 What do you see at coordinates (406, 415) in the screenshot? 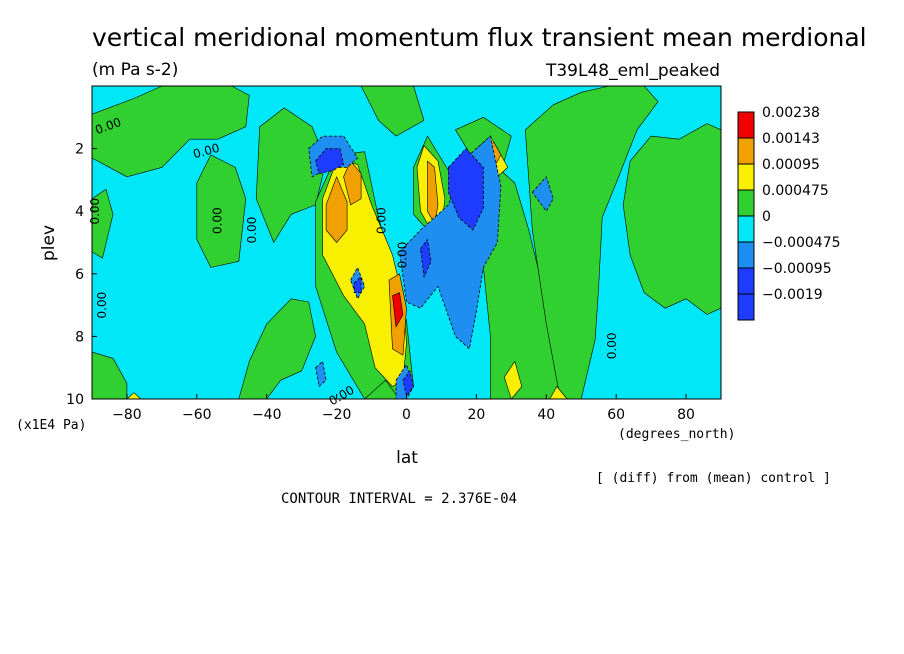
I see `x-tick-label: 0` at bounding box center [406, 415].